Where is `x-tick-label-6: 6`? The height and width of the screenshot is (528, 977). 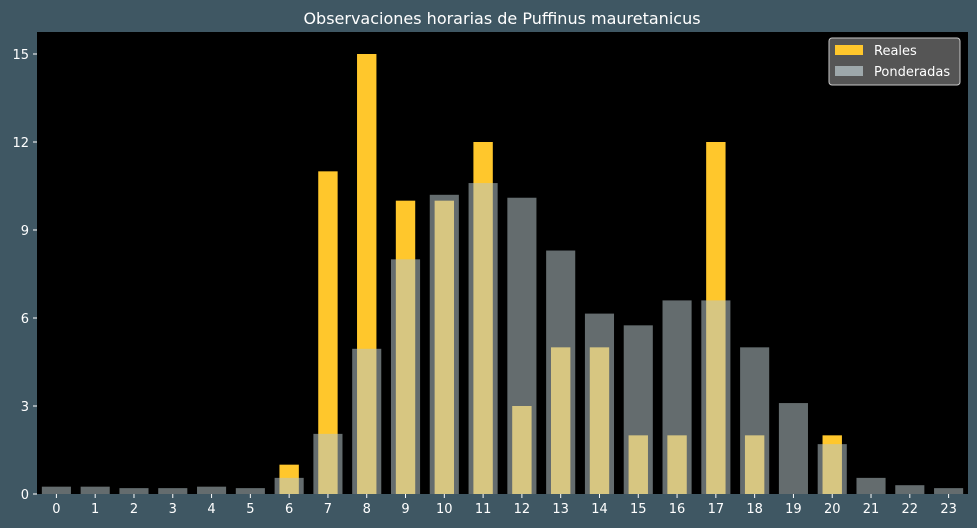 x-tick-label-6: 6 is located at coordinates (289, 509).